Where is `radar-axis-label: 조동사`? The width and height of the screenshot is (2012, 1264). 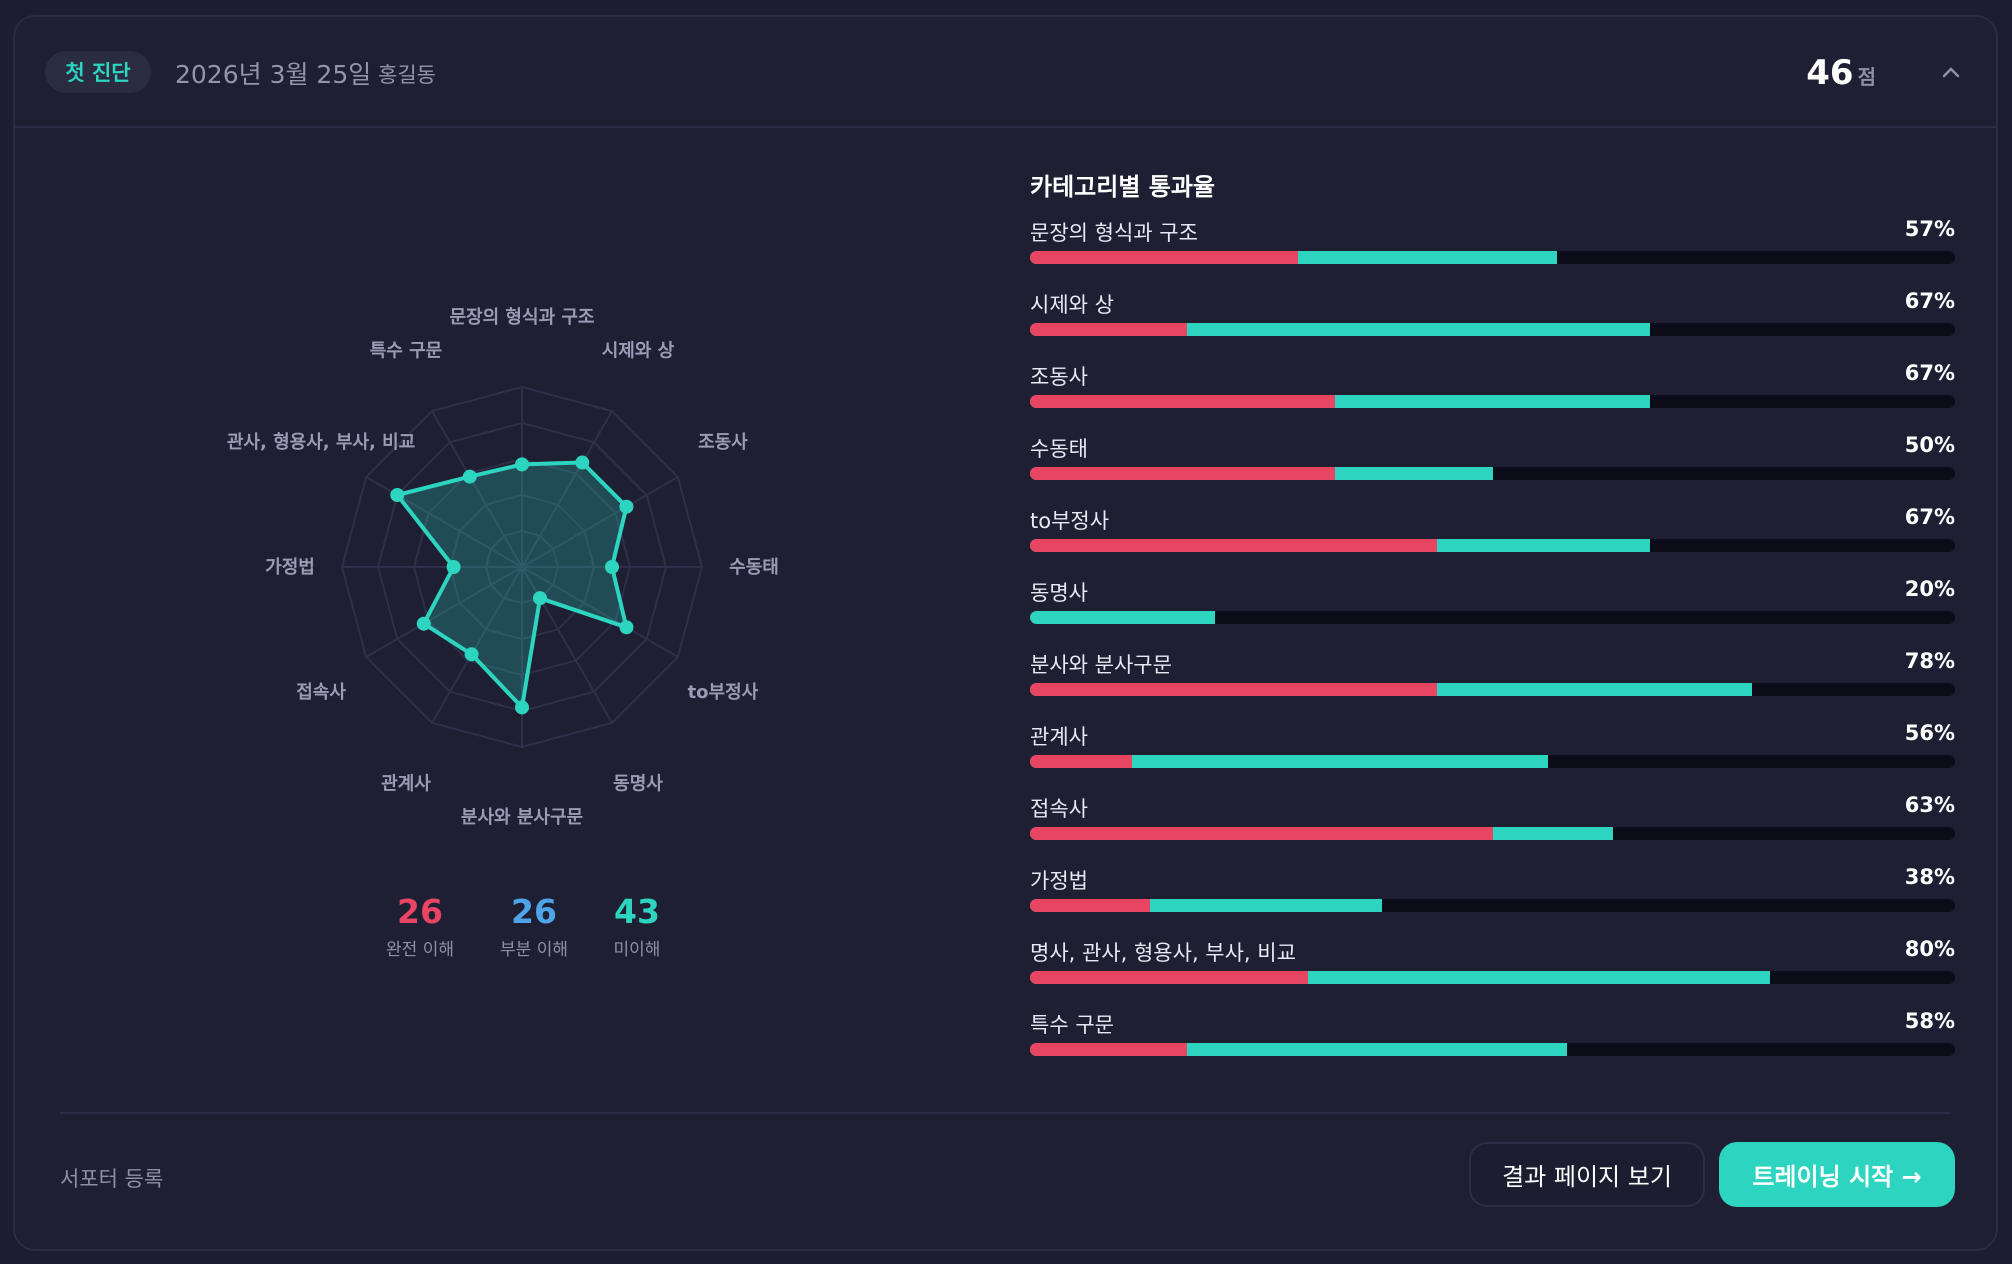 radar-axis-label: 조동사 is located at coordinates (723, 442).